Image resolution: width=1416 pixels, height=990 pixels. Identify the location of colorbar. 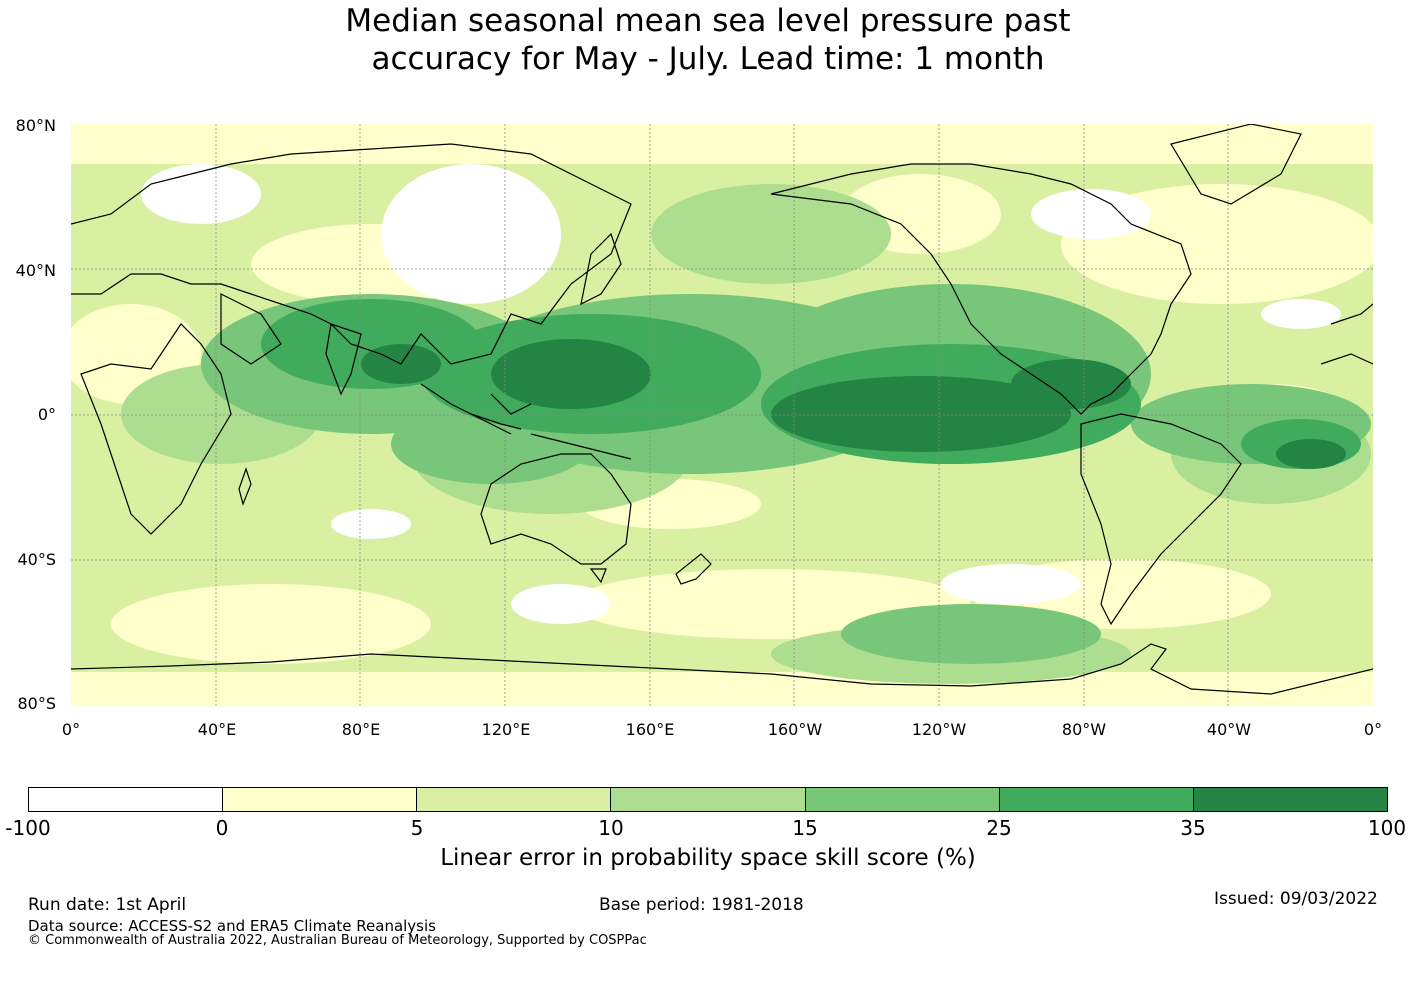
(708, 799).